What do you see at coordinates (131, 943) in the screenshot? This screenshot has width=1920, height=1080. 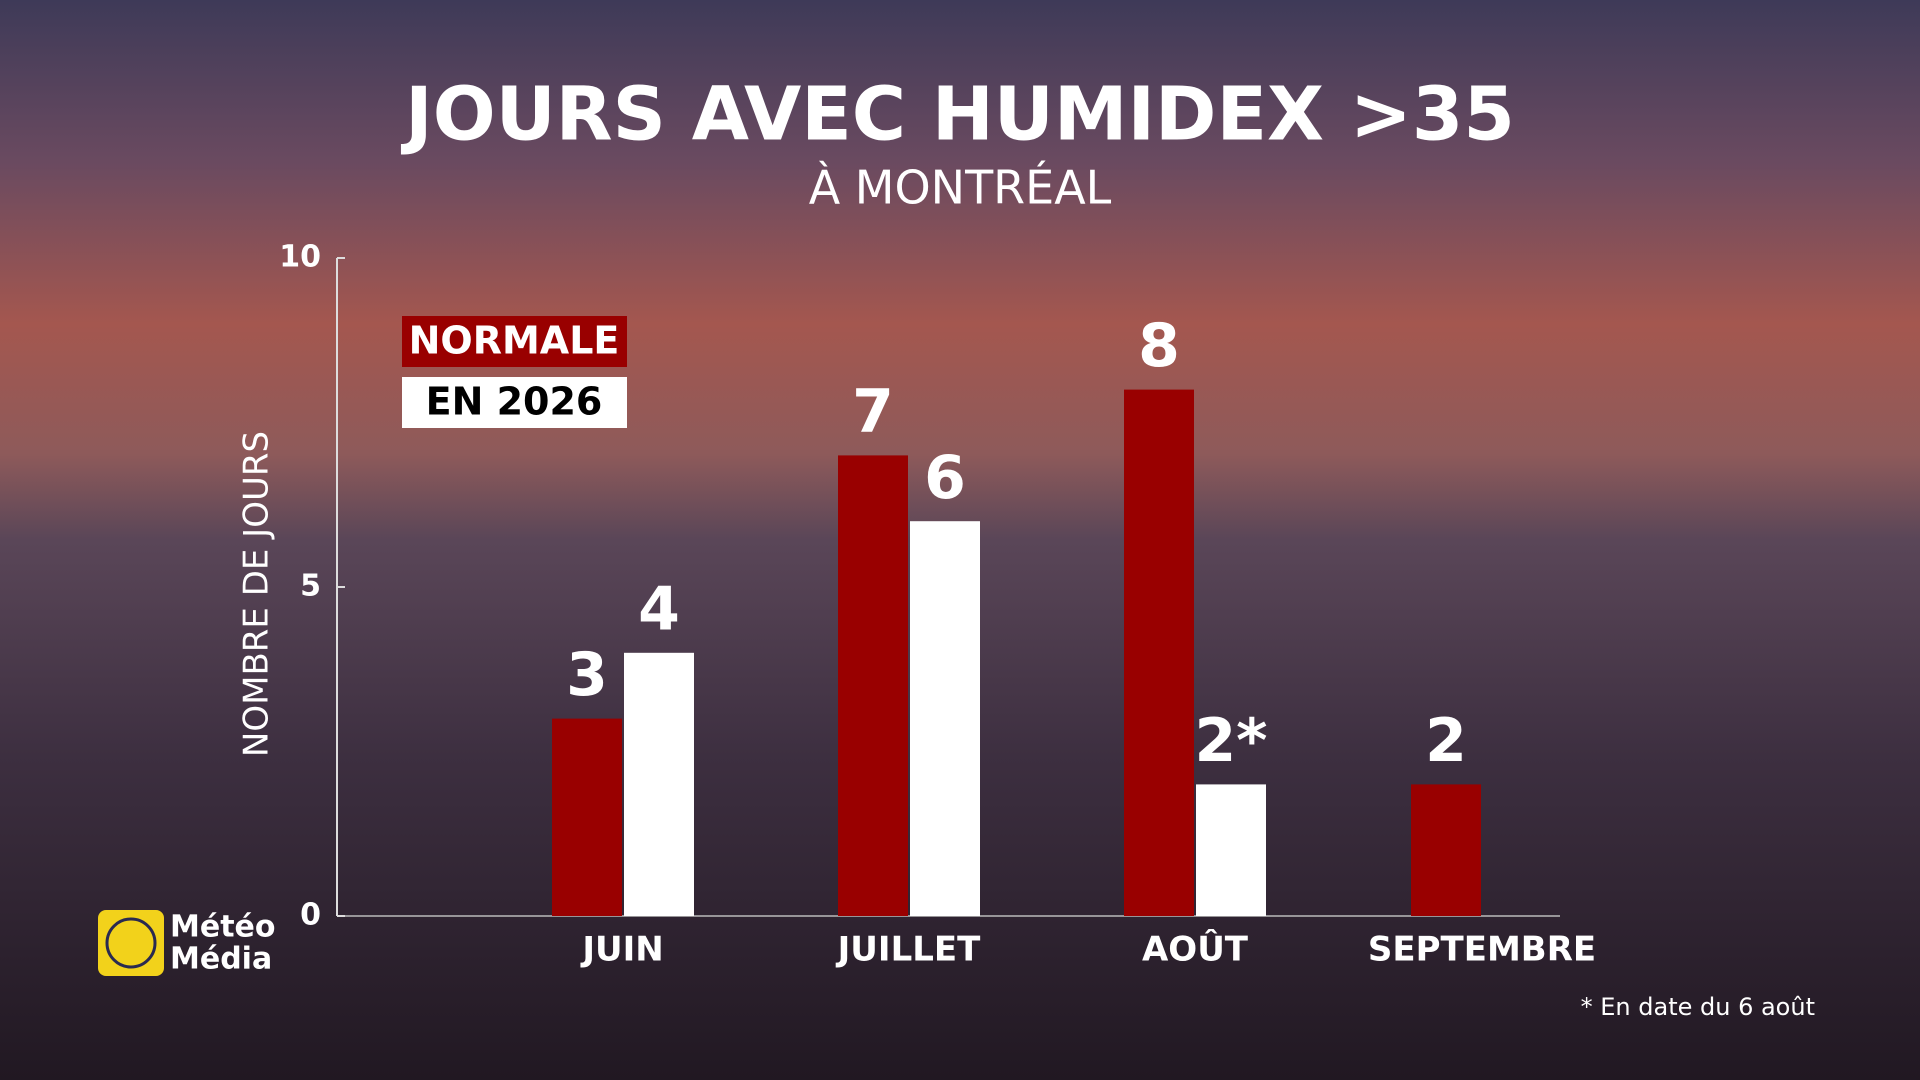 I see `logo-globe` at bounding box center [131, 943].